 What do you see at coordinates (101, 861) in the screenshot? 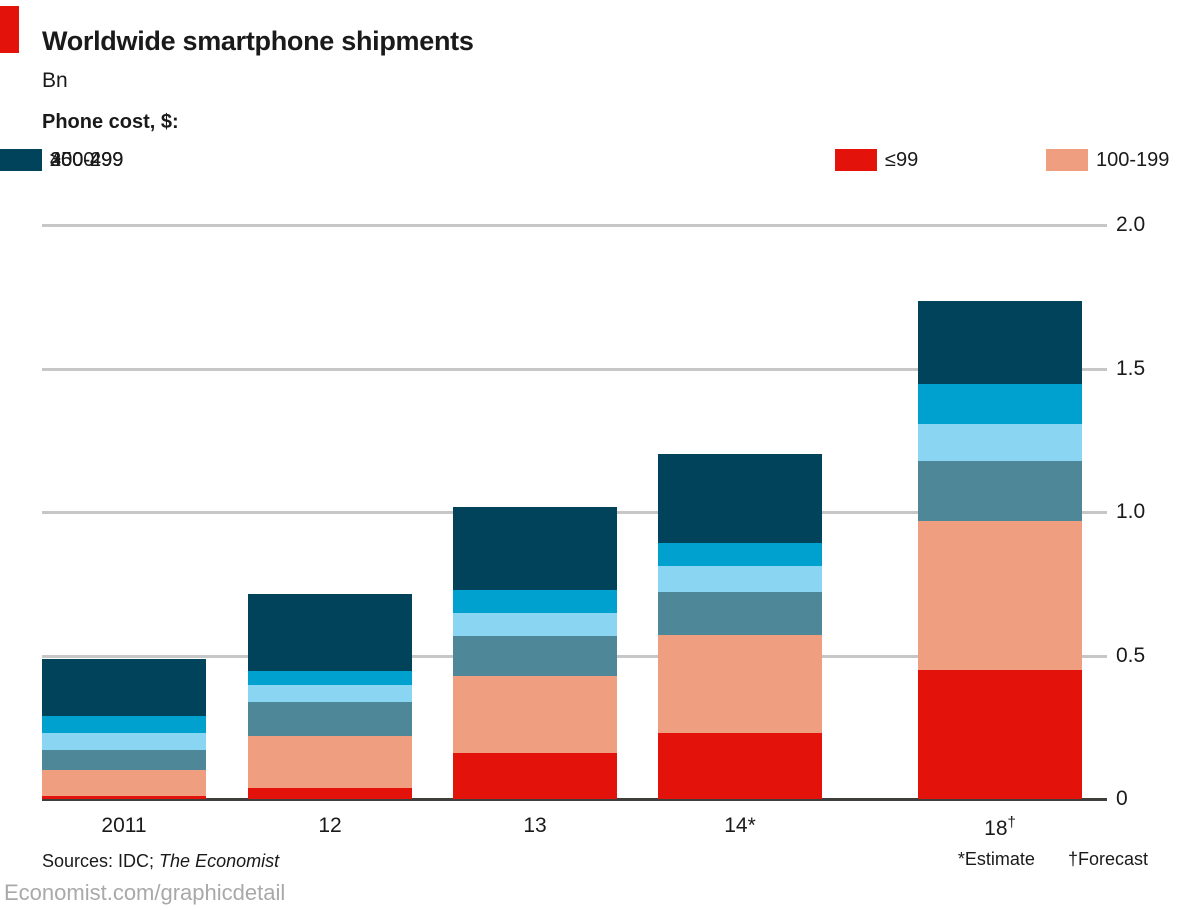
I see `sources-prefix: Sources: IDC;` at bounding box center [101, 861].